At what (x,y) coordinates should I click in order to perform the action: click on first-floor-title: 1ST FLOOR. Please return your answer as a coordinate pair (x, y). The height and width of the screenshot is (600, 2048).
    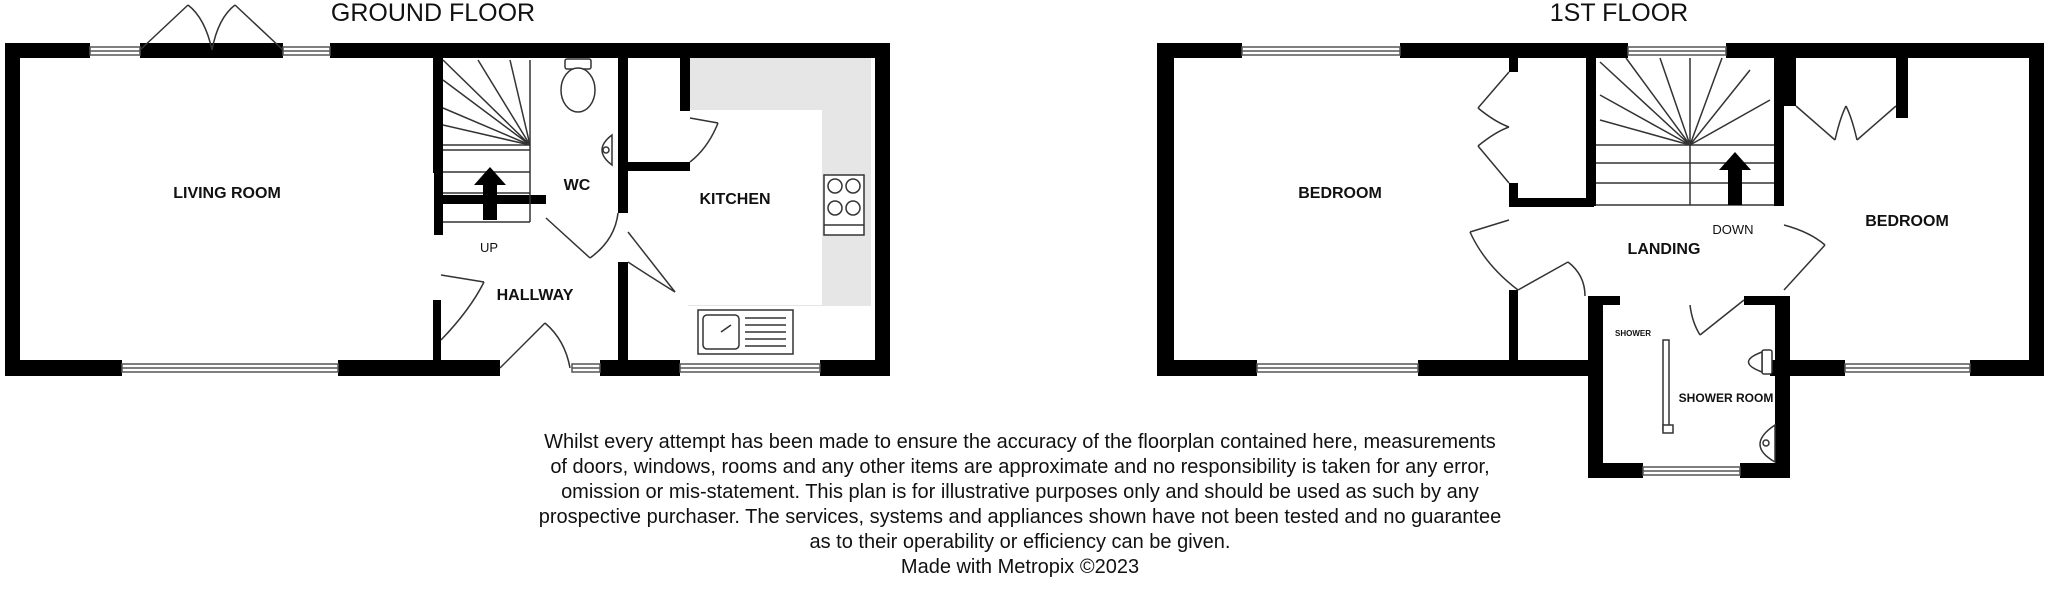
    Looking at the image, I should click on (1619, 13).